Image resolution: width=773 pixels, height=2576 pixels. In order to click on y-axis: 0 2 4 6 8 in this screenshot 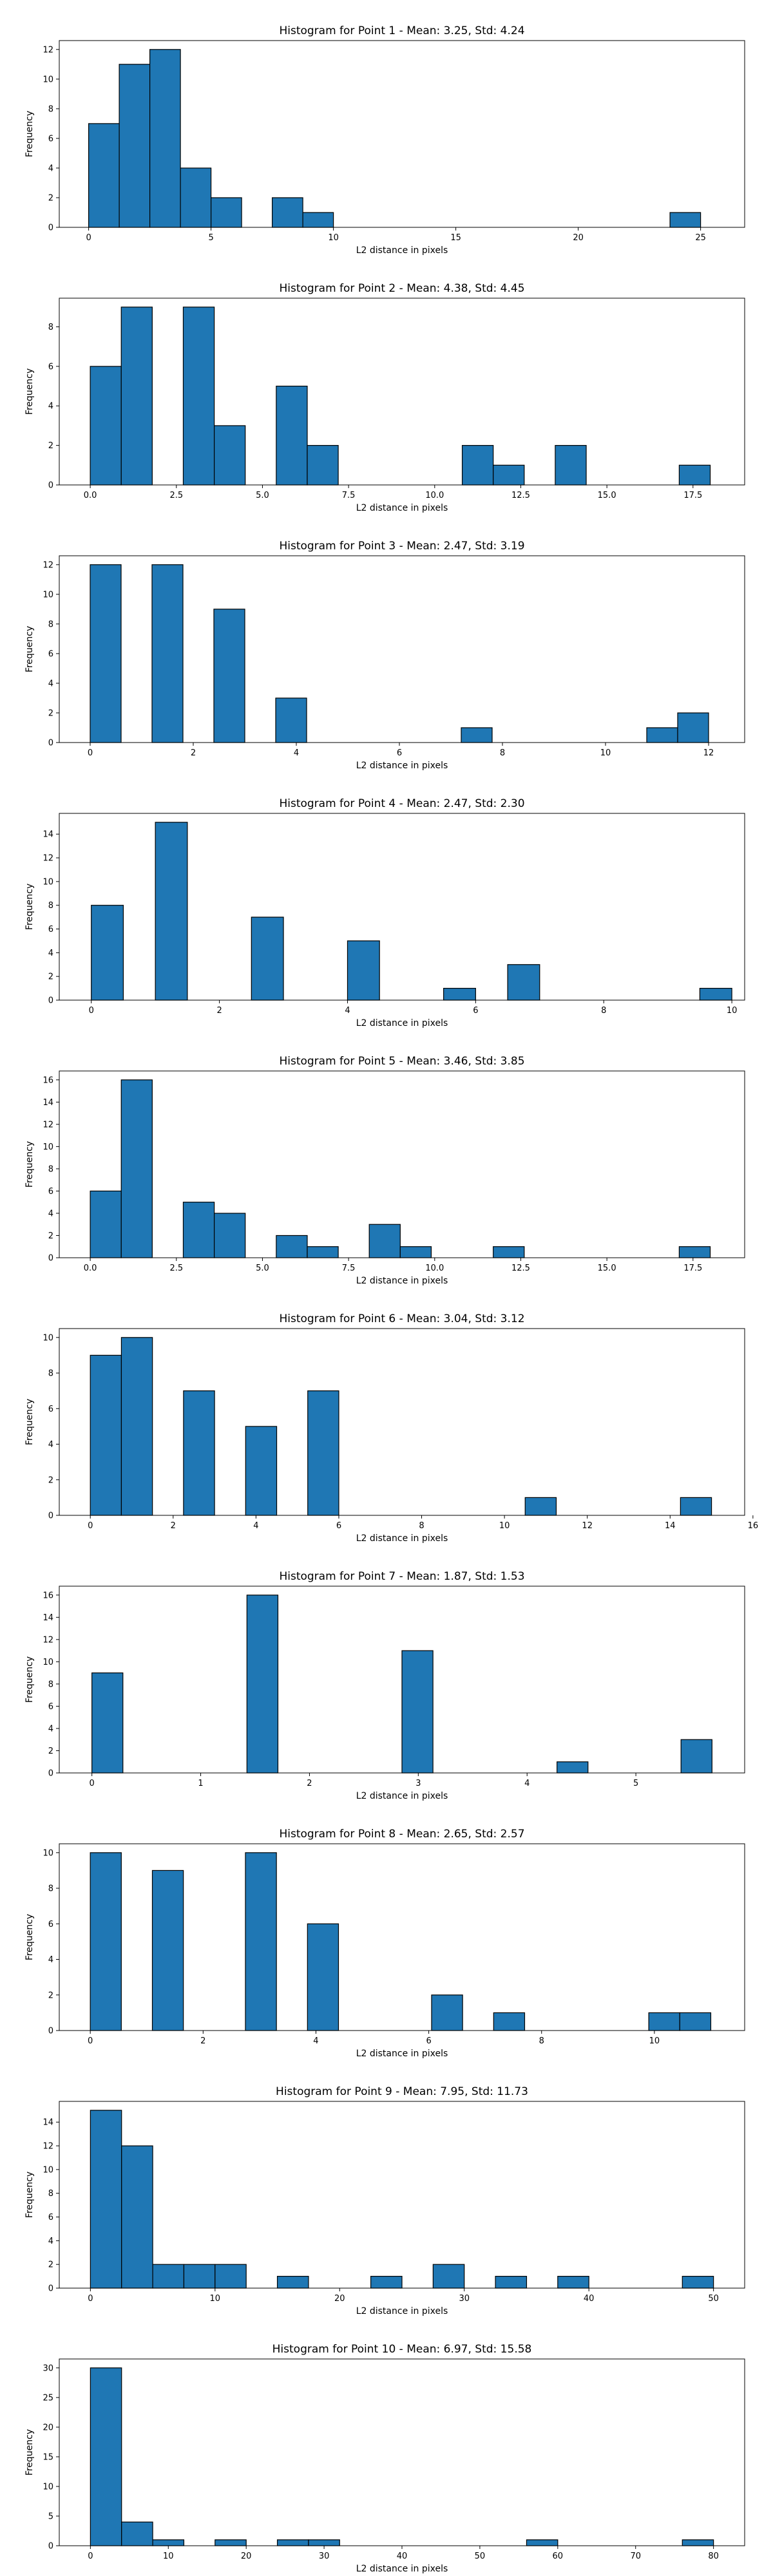, I will do `click(53, 407)`.